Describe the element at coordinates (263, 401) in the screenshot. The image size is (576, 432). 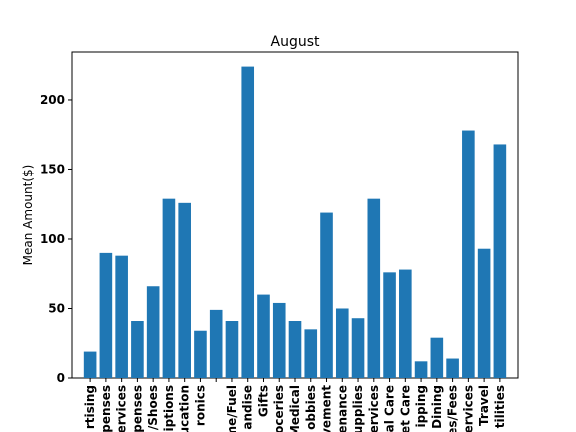
I see `x-tick-label: Gifts` at that location.